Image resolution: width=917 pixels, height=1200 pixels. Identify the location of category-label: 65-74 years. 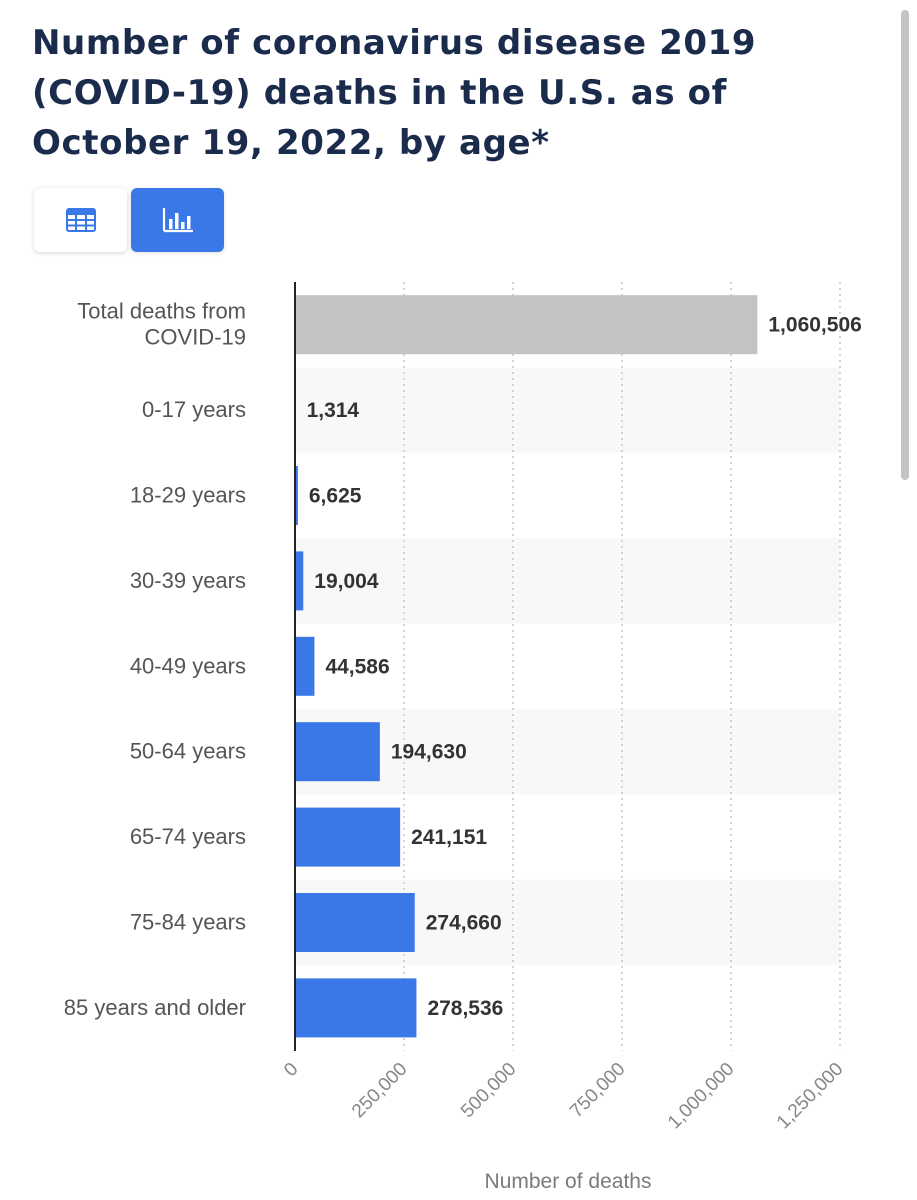
(188, 836).